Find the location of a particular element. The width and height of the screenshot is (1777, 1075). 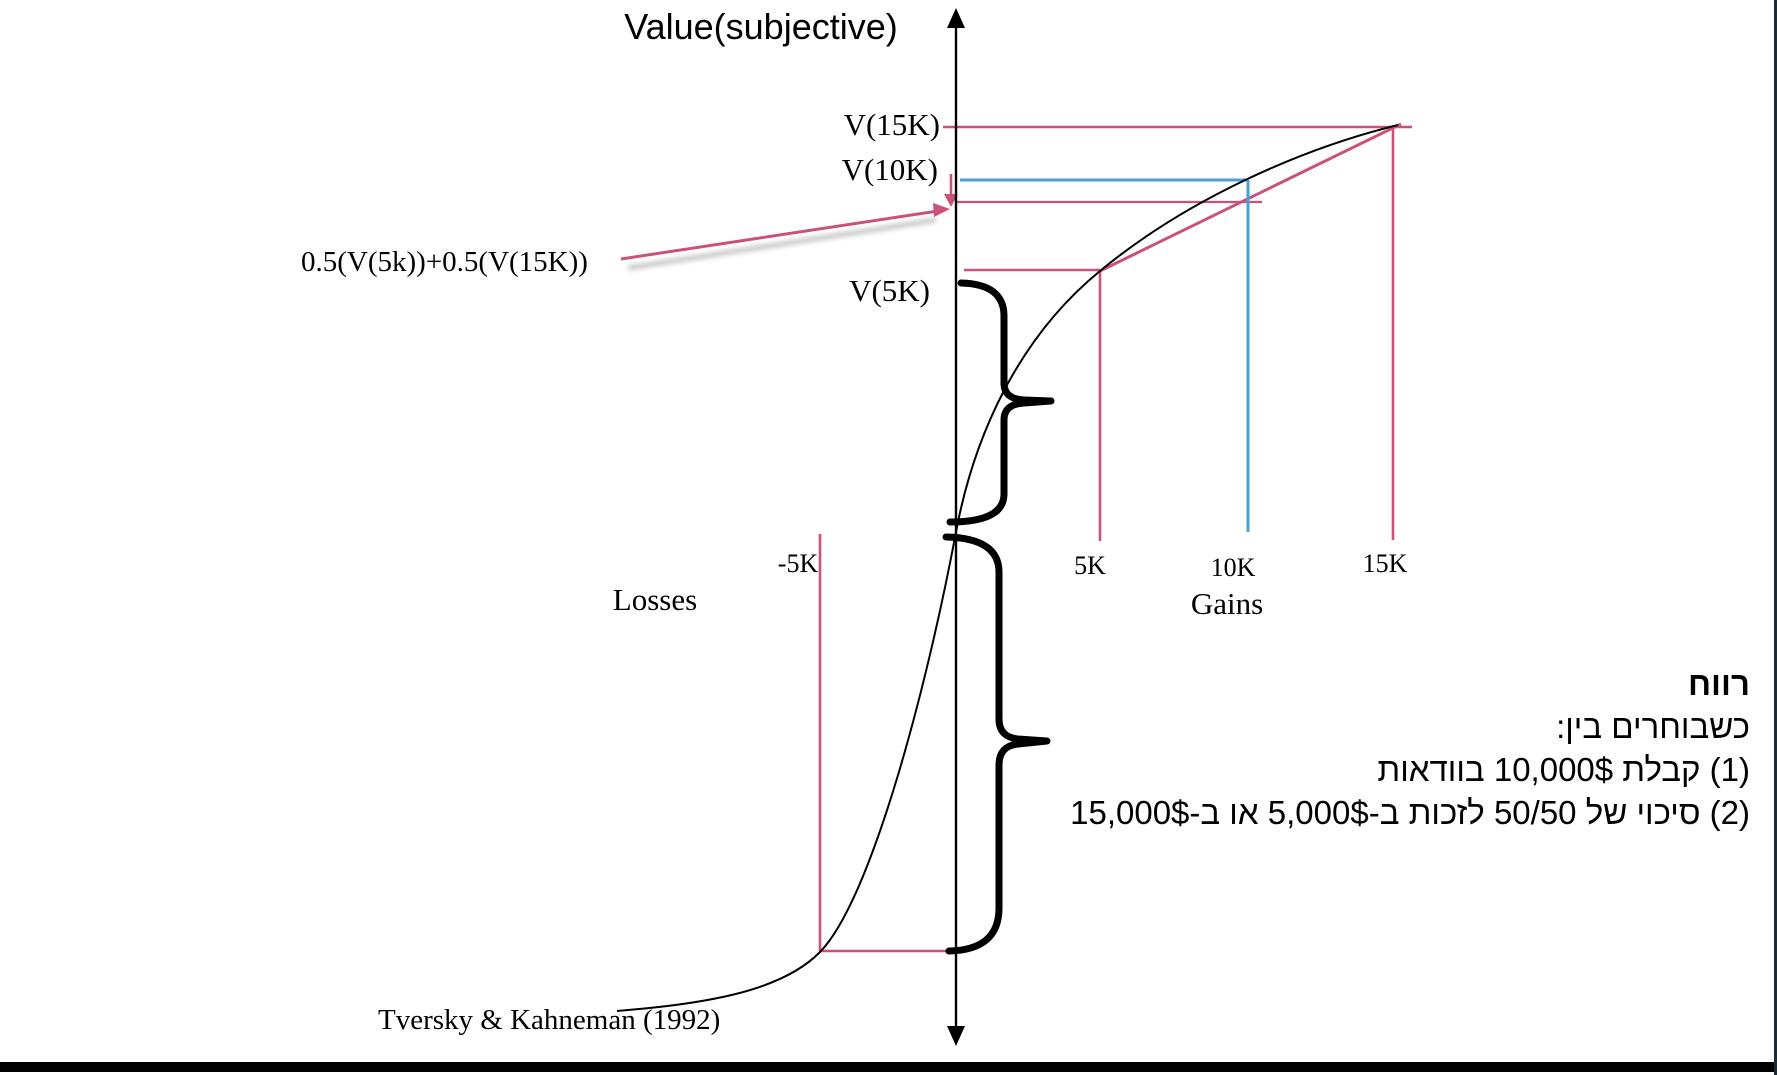

expected-value-formula: 0.5(V(5k))+0.5(V(15K)) is located at coordinates (444, 262).